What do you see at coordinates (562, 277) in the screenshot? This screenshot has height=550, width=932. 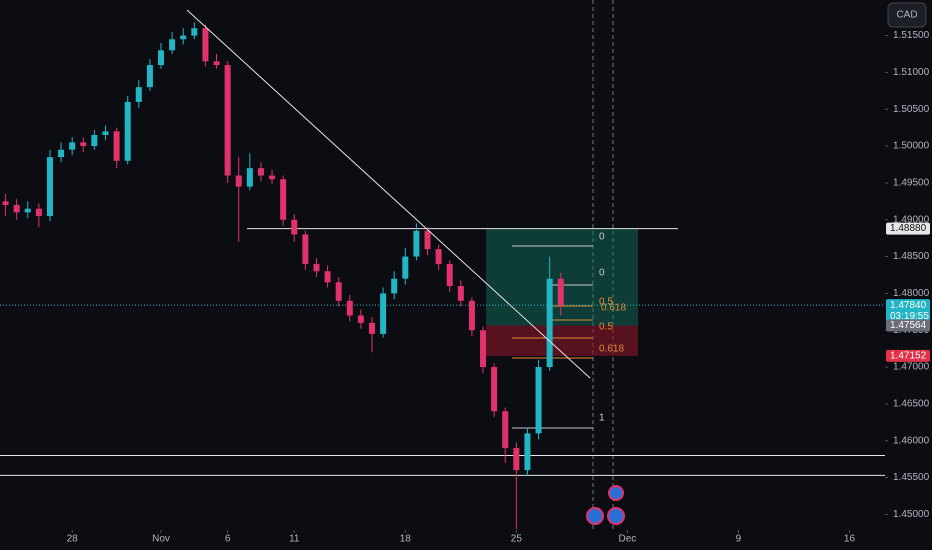 I see `profit-zone` at bounding box center [562, 277].